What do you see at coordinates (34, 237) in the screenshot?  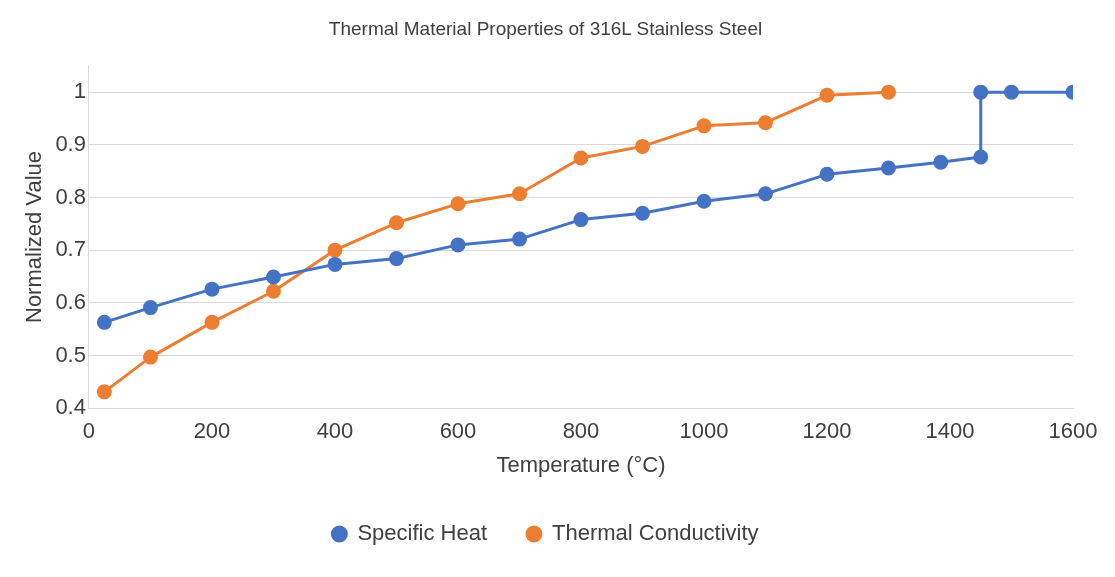 I see `y-axis-title: Normalized Value` at bounding box center [34, 237].